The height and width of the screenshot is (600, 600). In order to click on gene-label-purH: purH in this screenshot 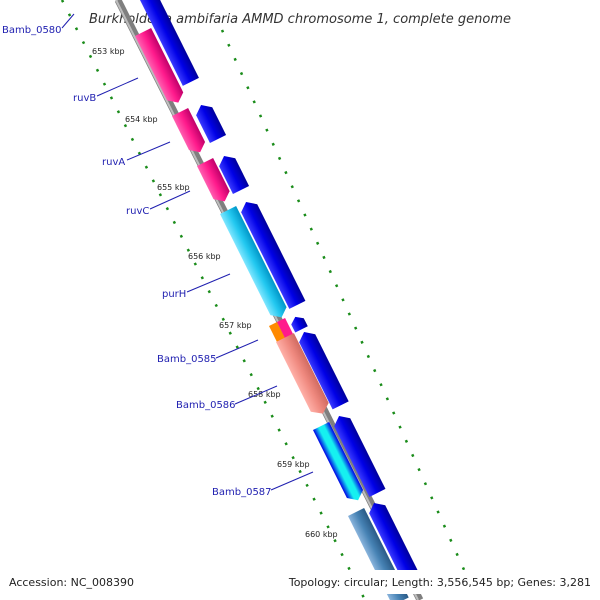, I will do `click(174, 294)`.